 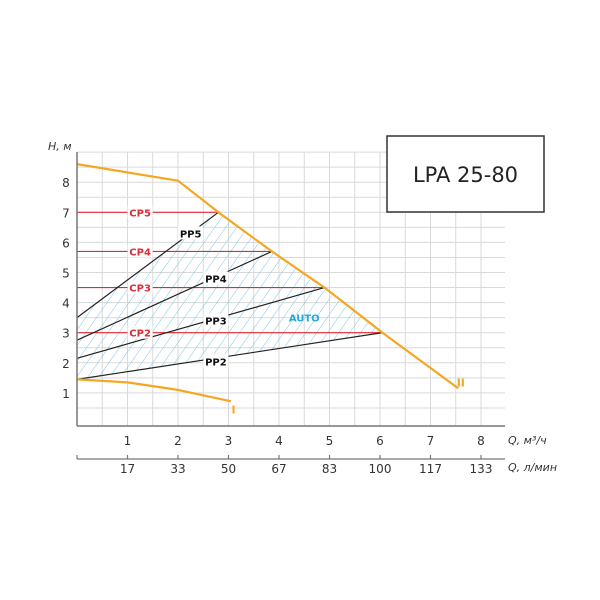 What do you see at coordinates (177, 469) in the screenshot?
I see `x2-tick-label: 33` at bounding box center [177, 469].